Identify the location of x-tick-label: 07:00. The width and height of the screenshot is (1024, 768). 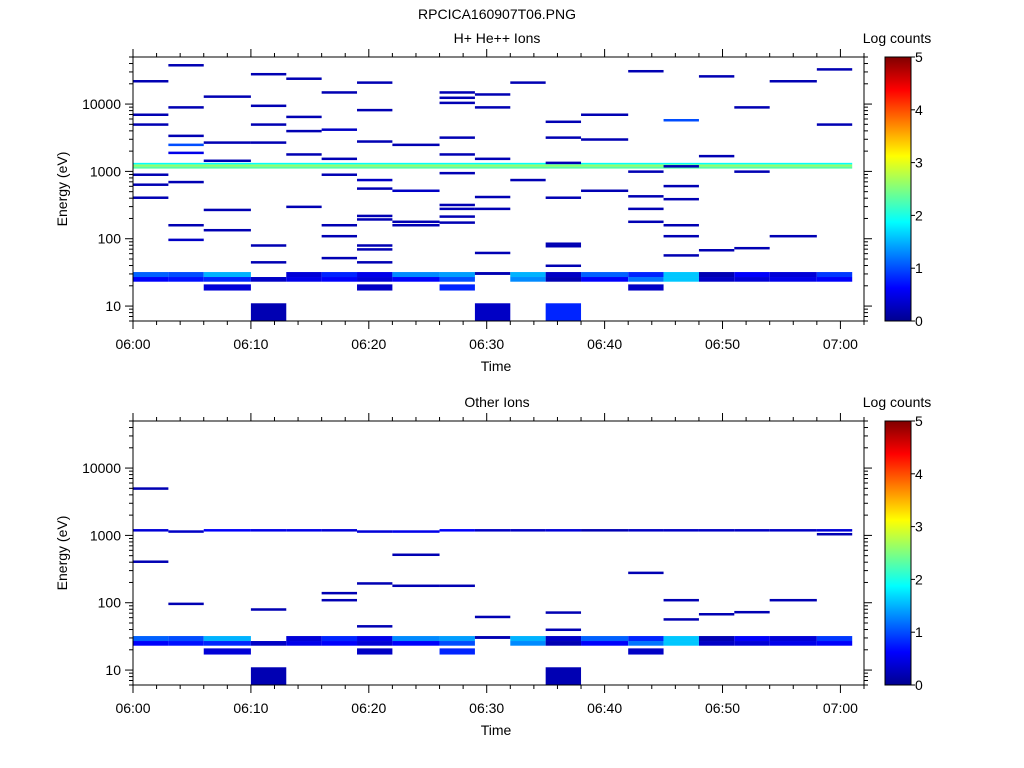
(840, 708).